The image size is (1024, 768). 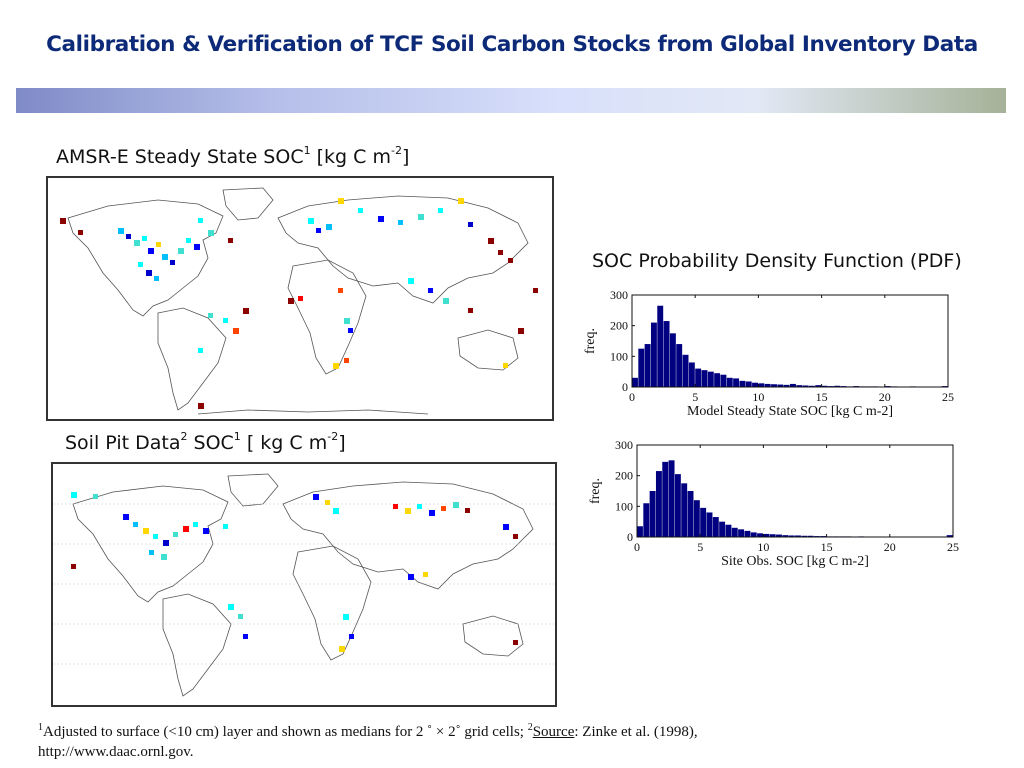 What do you see at coordinates (624, 506) in the screenshot?
I see `histogram-2-ytick-label: 100` at bounding box center [624, 506].